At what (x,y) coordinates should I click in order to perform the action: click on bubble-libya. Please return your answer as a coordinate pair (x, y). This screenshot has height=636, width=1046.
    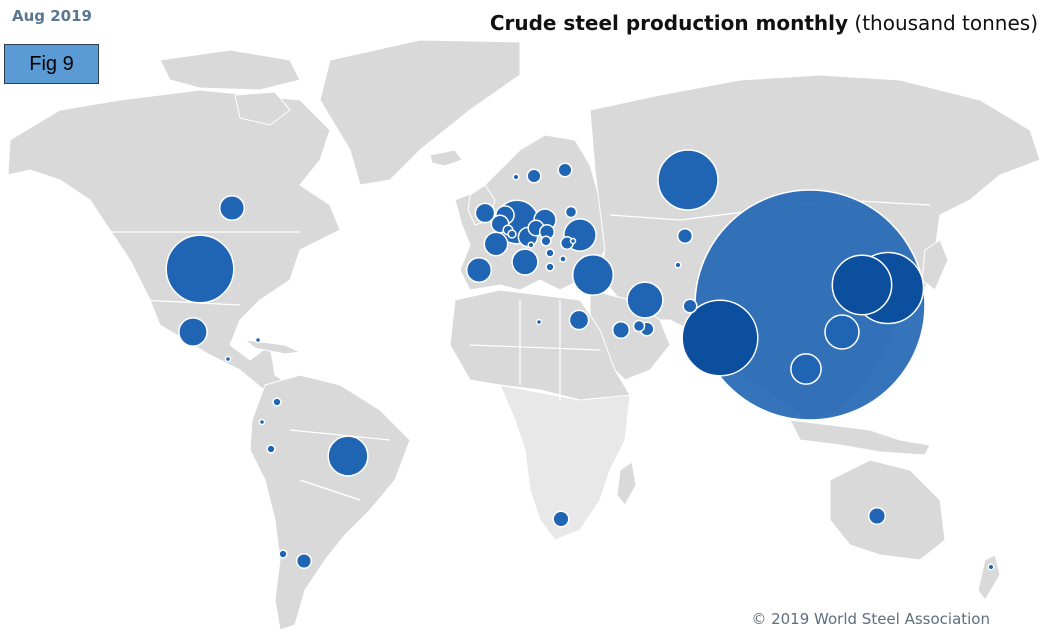
    Looking at the image, I should click on (539, 322).